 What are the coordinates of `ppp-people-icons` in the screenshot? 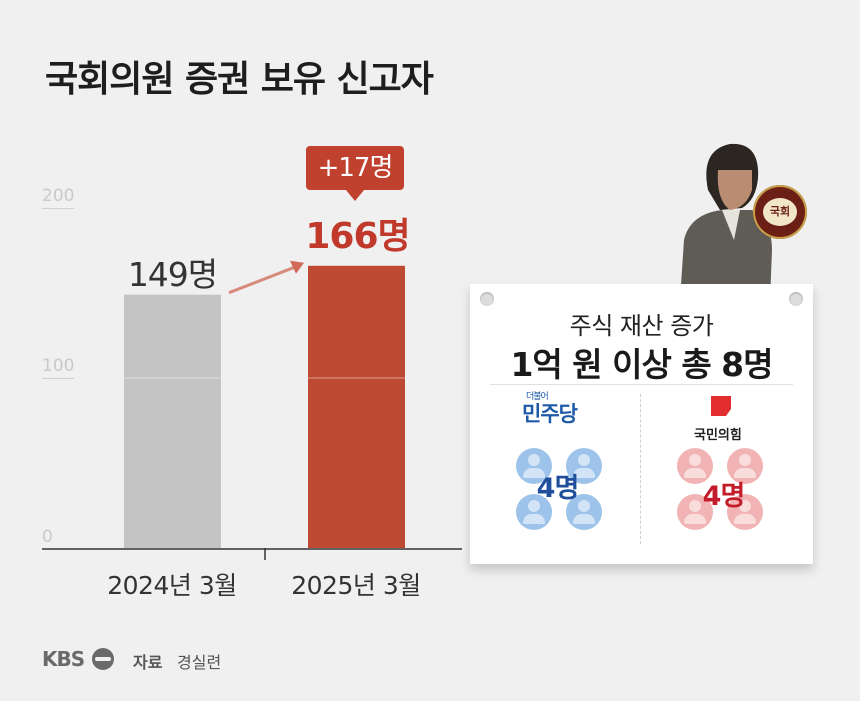 It's located at (723, 489).